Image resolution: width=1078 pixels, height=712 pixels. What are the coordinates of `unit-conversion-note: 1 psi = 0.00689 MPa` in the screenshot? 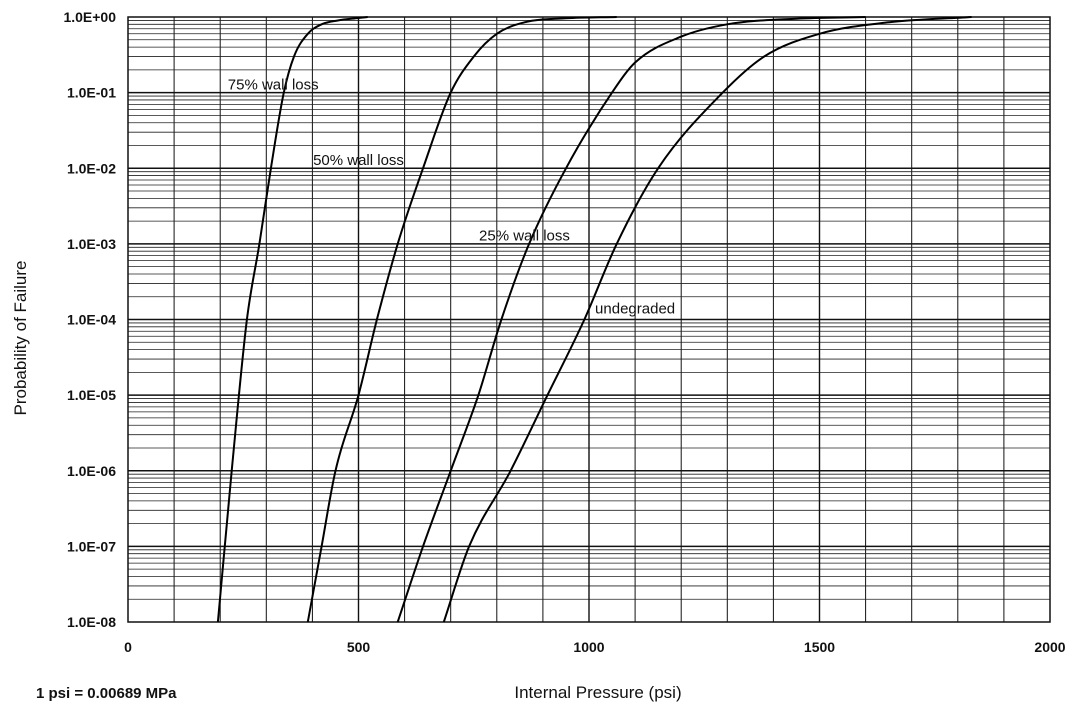 It's located at (106, 693).